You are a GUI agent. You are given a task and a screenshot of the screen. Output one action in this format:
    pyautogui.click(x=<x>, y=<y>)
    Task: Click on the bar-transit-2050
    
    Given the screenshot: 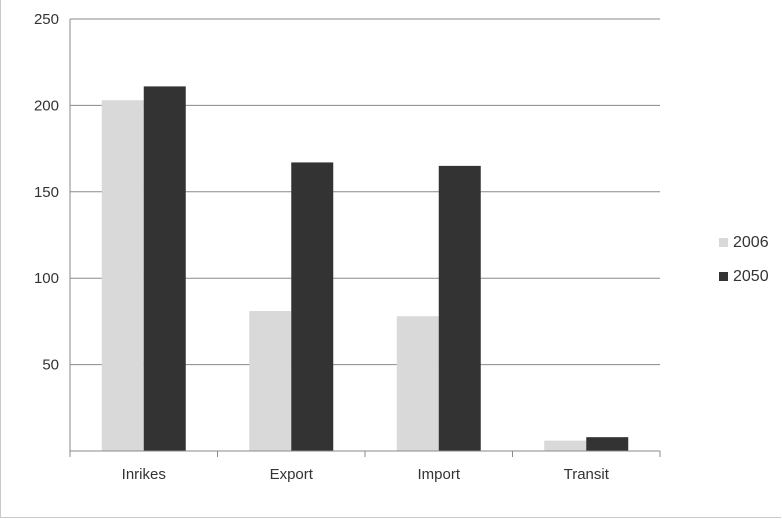 What is the action you would take?
    pyautogui.click(x=607, y=444)
    